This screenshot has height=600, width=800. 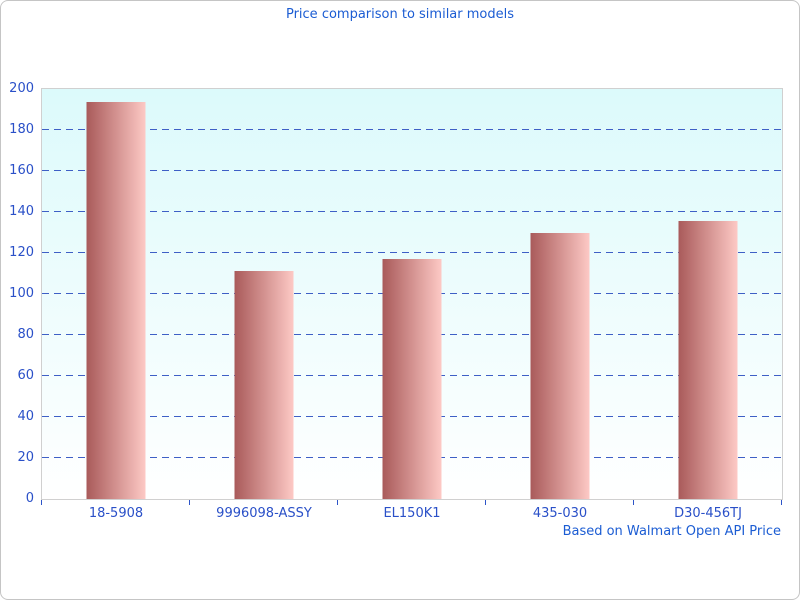 I want to click on bar-9996098-ASSY, so click(x=264, y=385).